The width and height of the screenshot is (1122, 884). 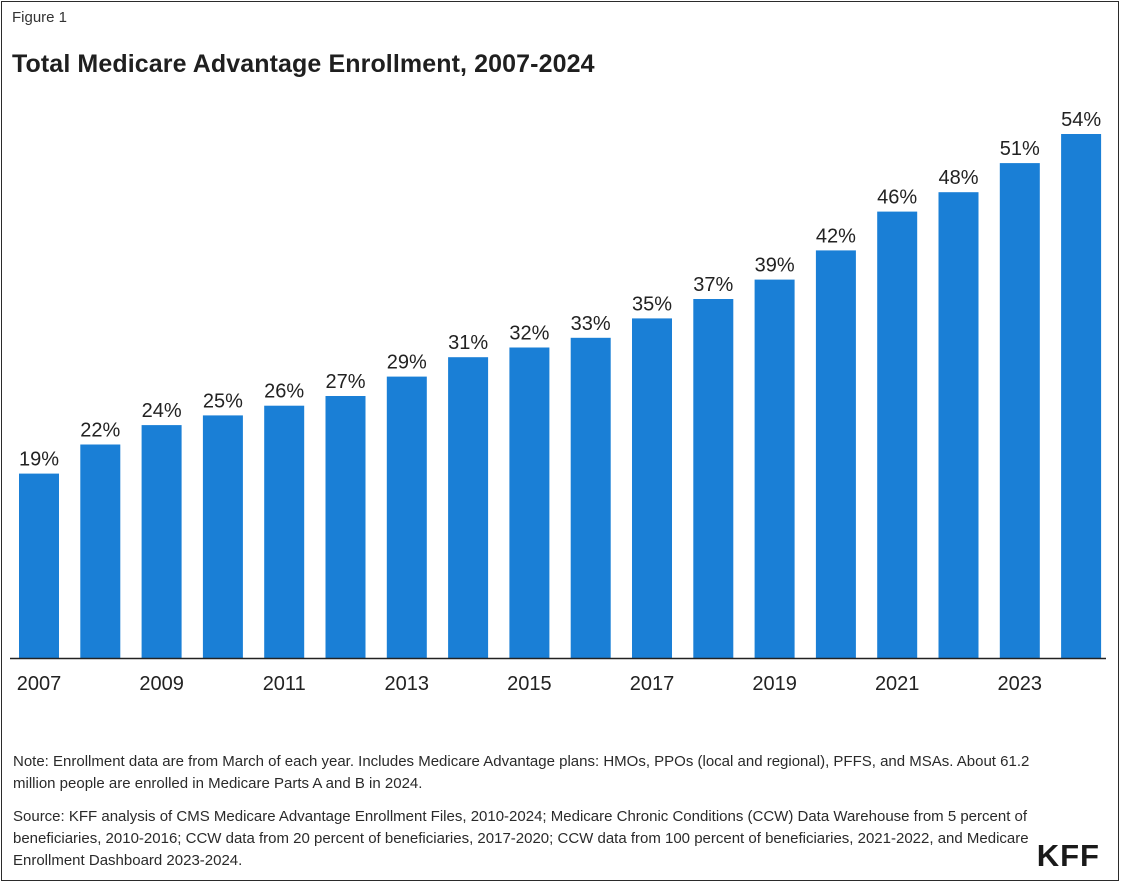 I want to click on bar-2023, so click(x=1019, y=410).